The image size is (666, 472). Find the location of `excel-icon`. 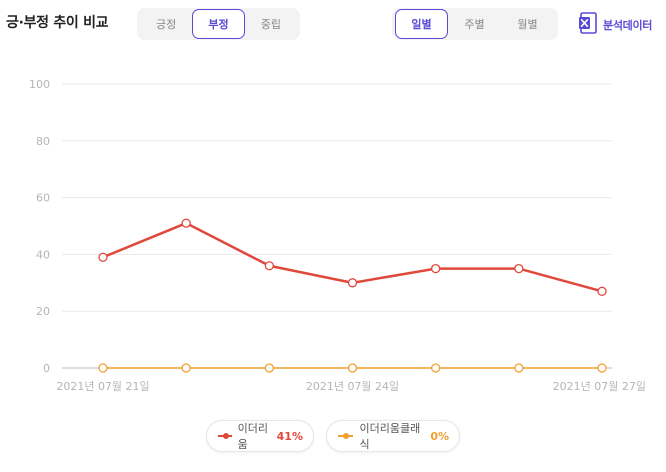

excel-icon is located at coordinates (588, 25).